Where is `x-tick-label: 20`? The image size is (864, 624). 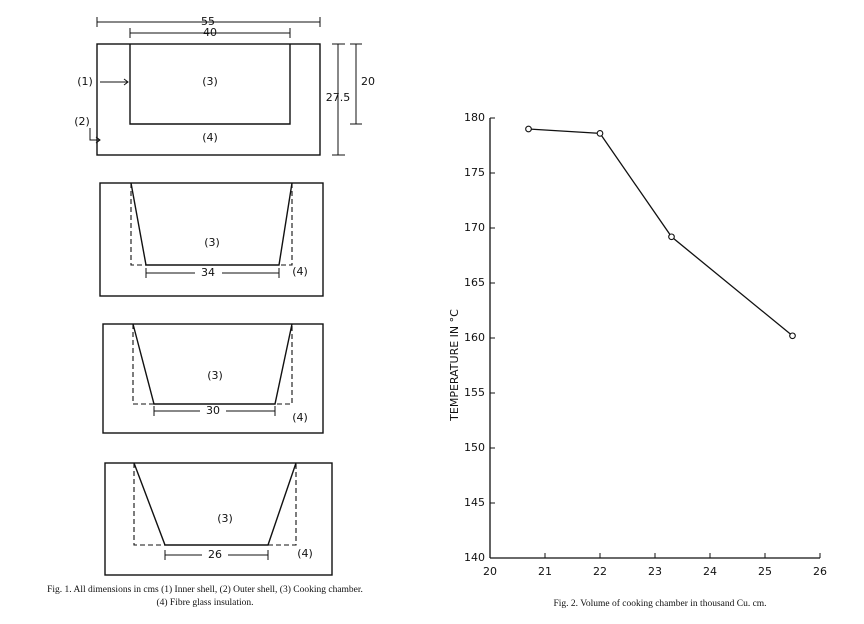 x-tick-label: 20 is located at coordinates (490, 571).